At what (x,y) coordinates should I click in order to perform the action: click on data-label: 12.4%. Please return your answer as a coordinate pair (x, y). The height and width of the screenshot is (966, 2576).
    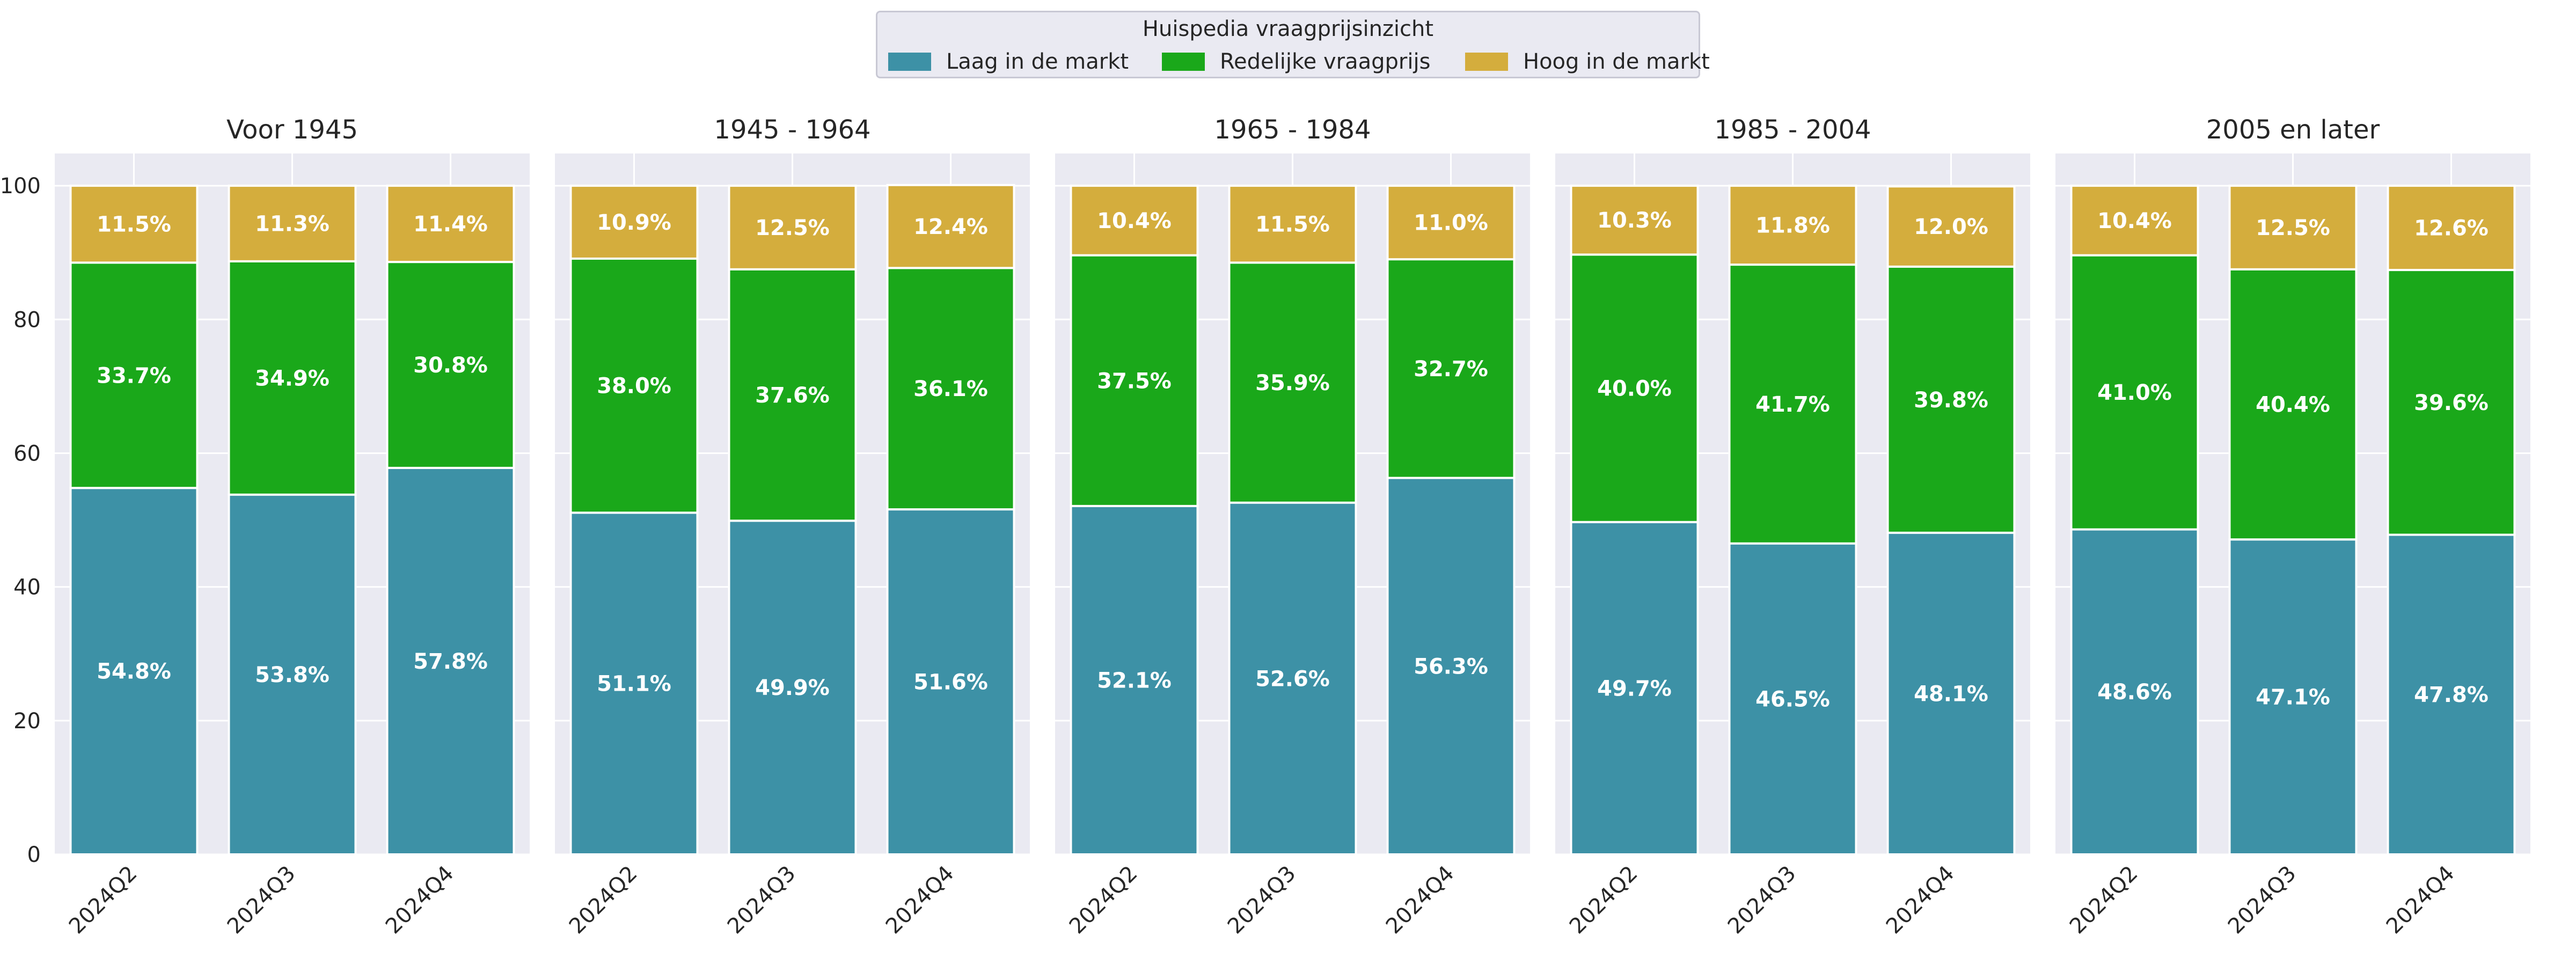
    Looking at the image, I should click on (950, 227).